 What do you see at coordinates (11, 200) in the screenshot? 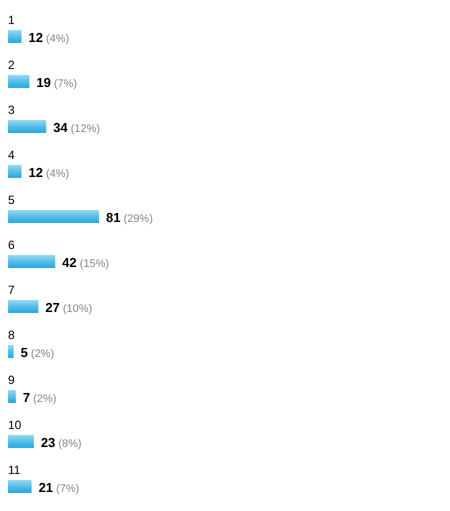
I see `y-tick-label: 5` at bounding box center [11, 200].